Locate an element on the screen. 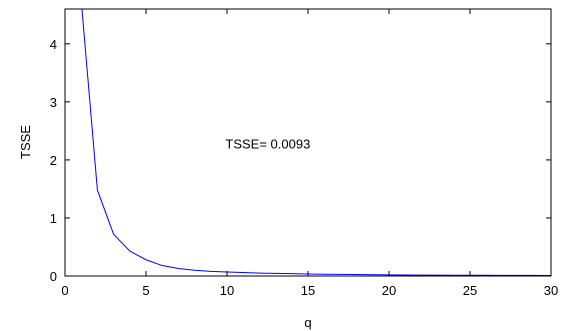  y-tick-label: 1 is located at coordinates (53, 218).